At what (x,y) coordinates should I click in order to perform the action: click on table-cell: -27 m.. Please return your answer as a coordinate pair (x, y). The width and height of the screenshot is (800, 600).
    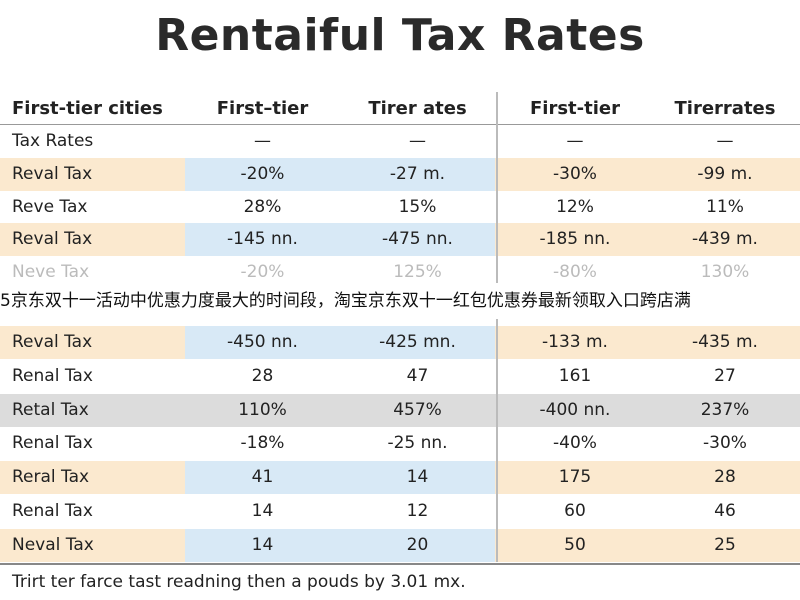
    Looking at the image, I should click on (417, 174).